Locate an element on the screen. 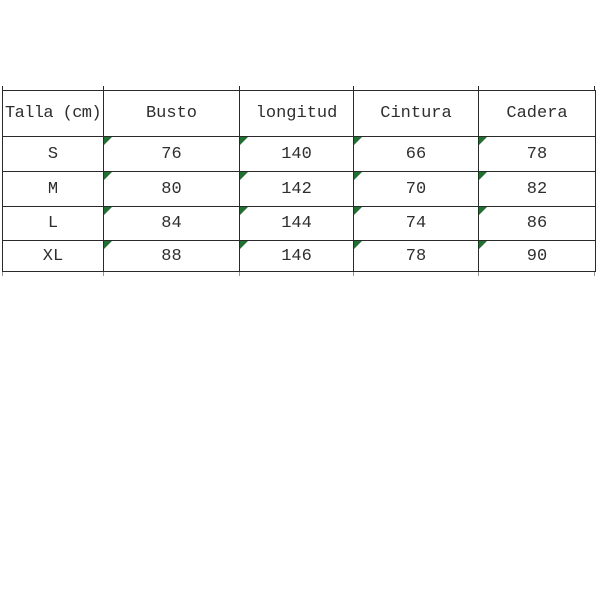 Image resolution: width=600 pixels, height=600 pixels. cell-l-cintura: 74 is located at coordinates (416, 224).